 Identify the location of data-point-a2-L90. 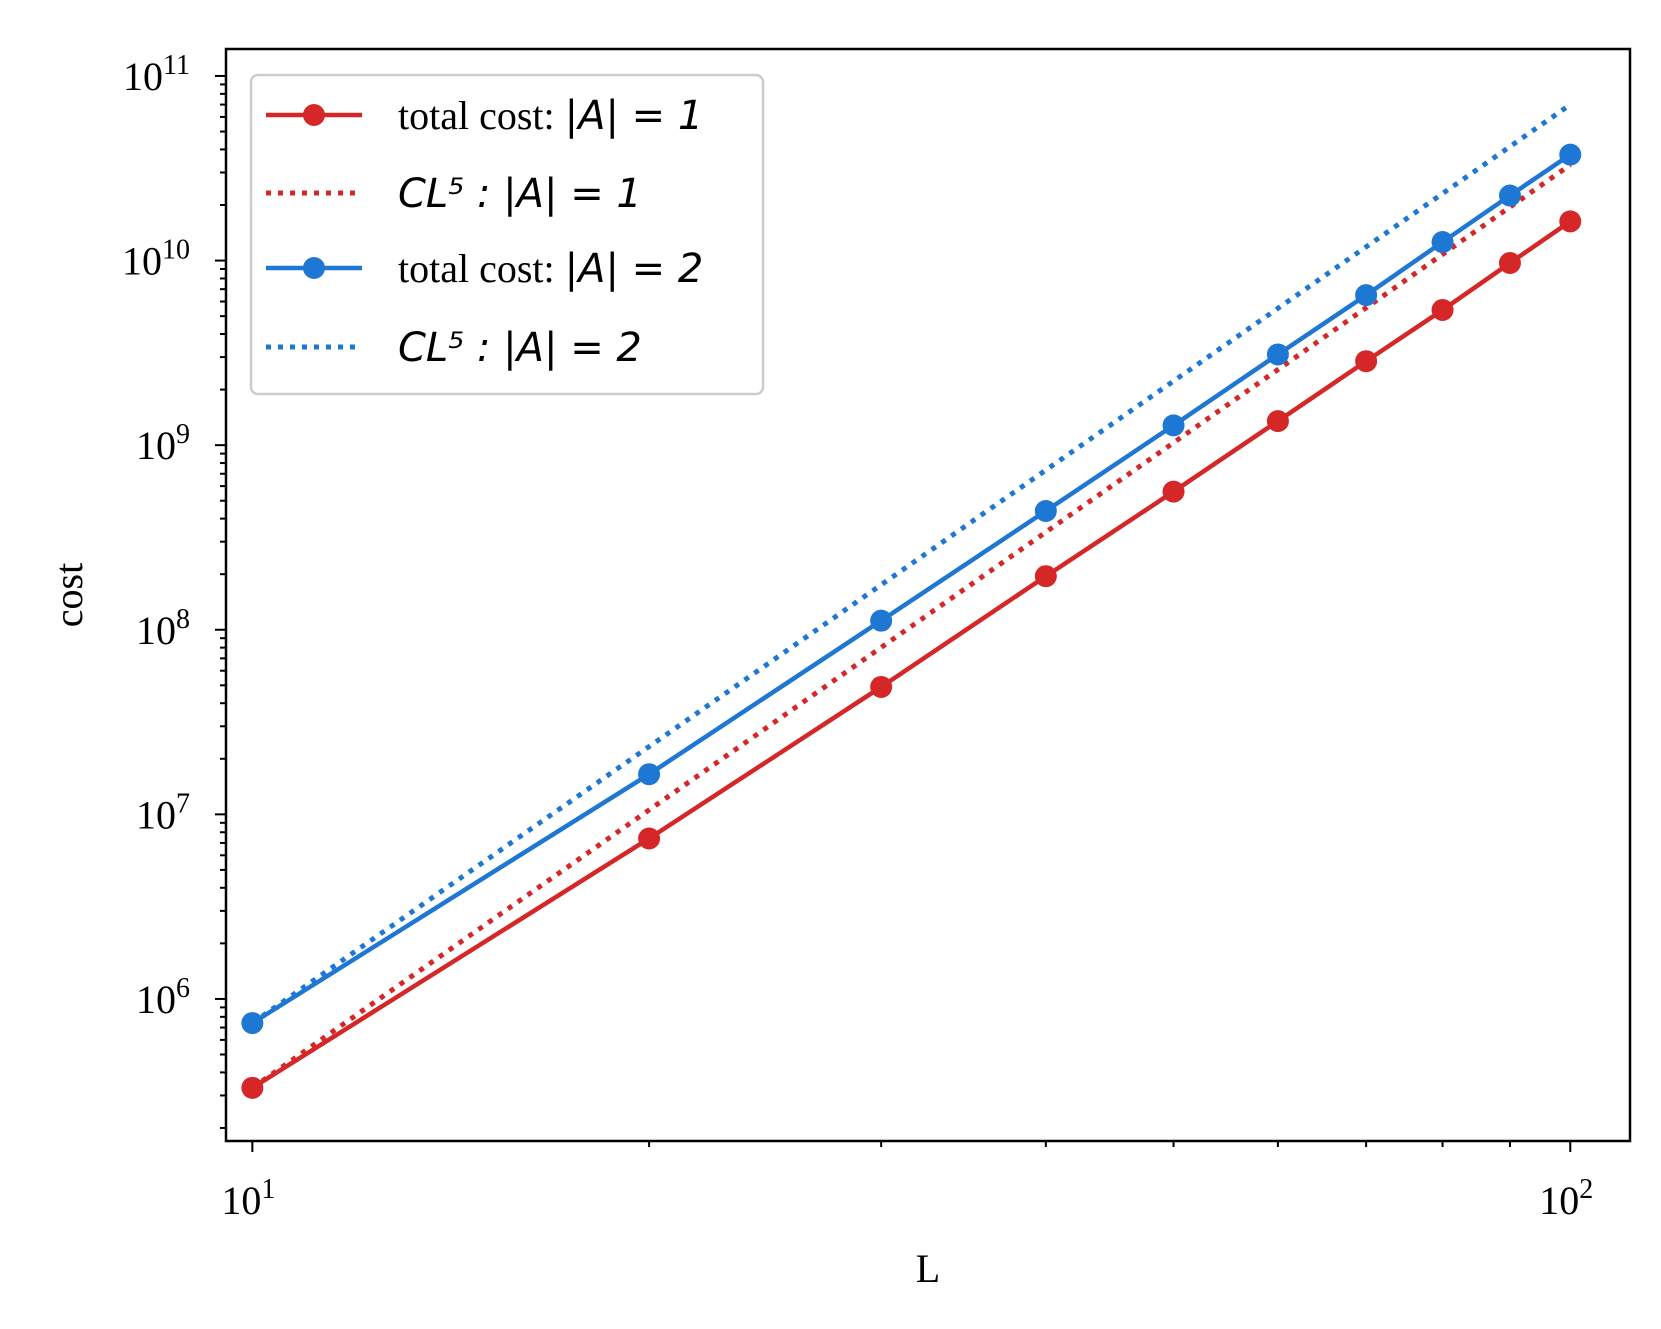
(1509, 195).